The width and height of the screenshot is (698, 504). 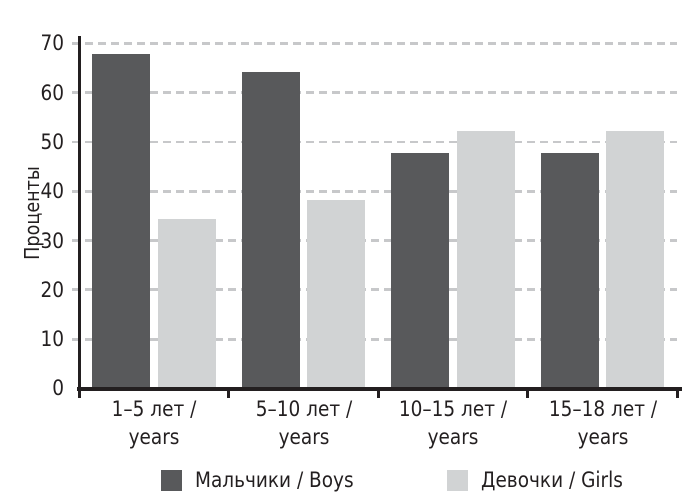 What do you see at coordinates (379, 389) in the screenshot?
I see `x-axis-line` at bounding box center [379, 389].